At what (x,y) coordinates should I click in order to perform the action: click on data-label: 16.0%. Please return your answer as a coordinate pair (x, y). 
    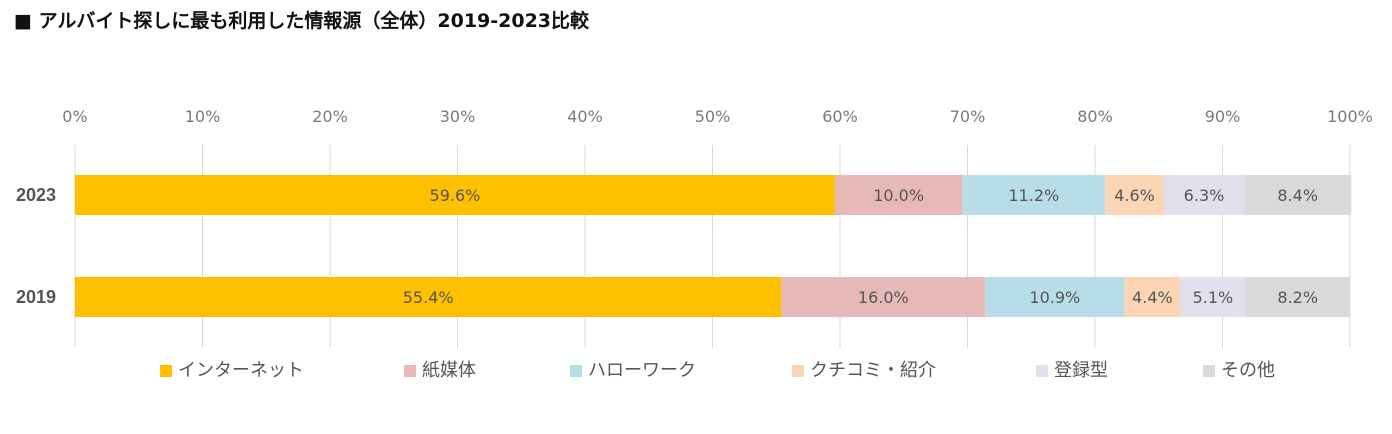
    Looking at the image, I should click on (883, 297).